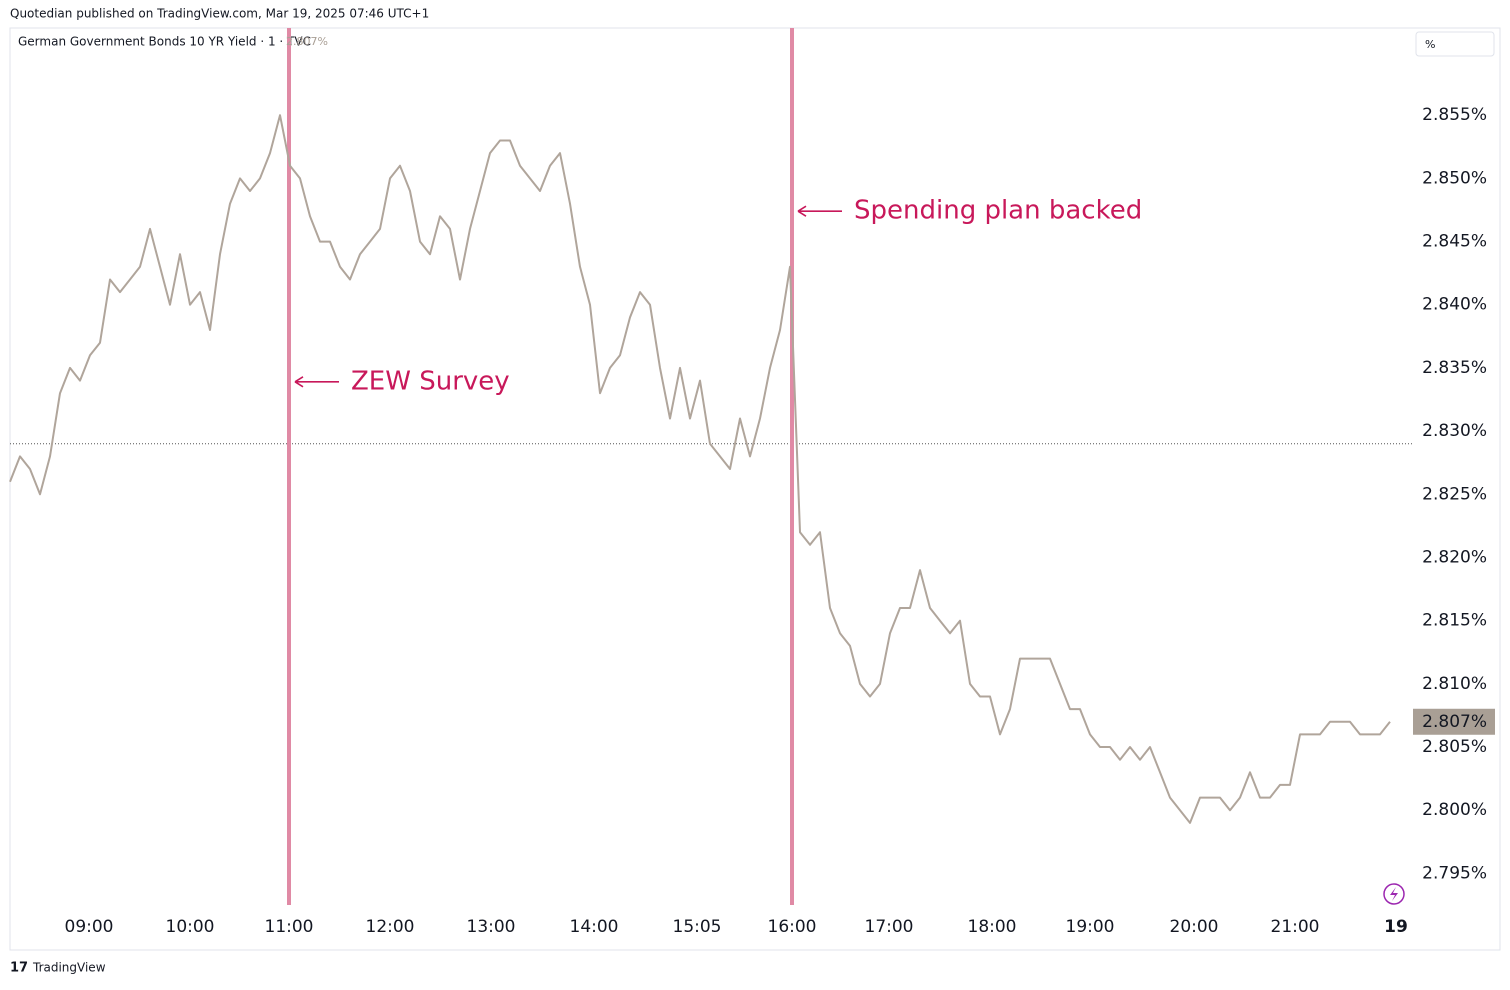 The width and height of the screenshot is (1510, 990). Describe the element at coordinates (1454, 747) in the screenshot. I see `y-tick-label: 2.805%` at that location.